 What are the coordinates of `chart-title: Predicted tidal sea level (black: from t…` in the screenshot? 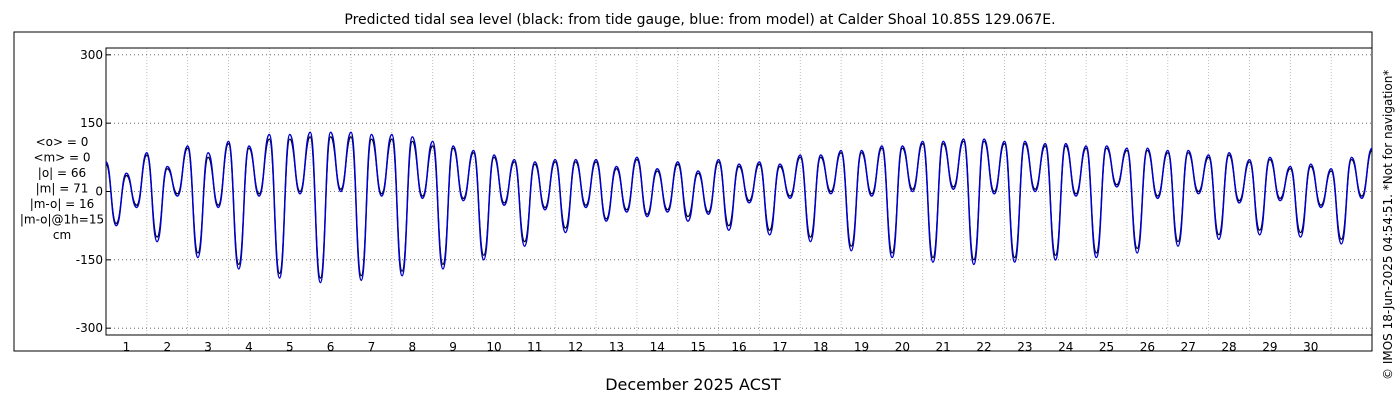 It's located at (699, 20).